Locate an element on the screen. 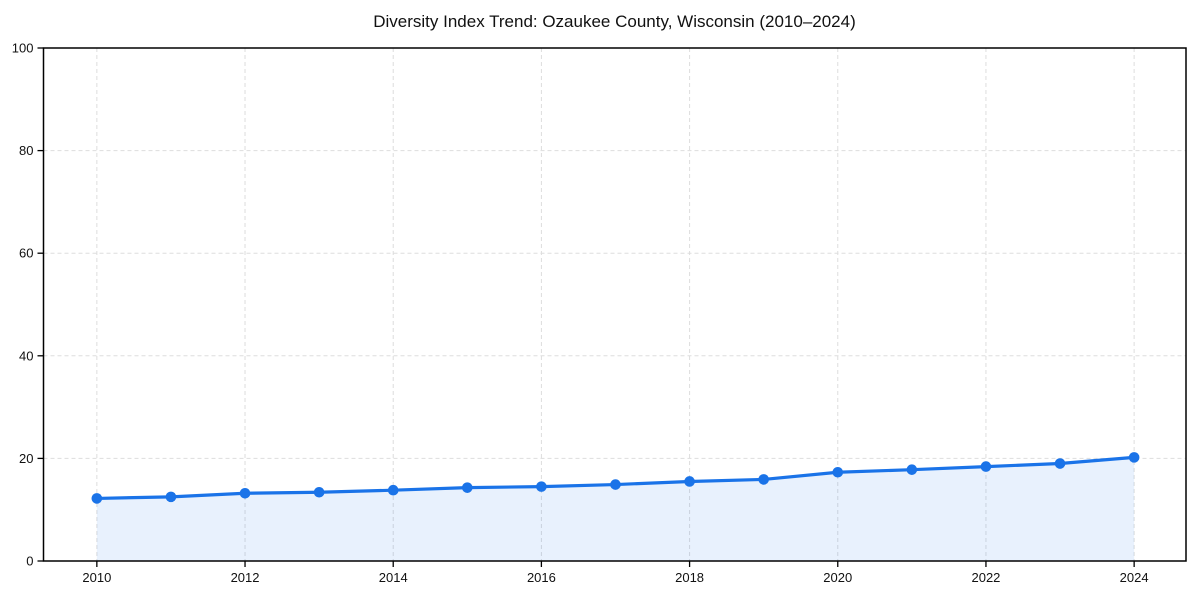 The image size is (1200, 600). y-tick-label: 80 is located at coordinates (26, 150).